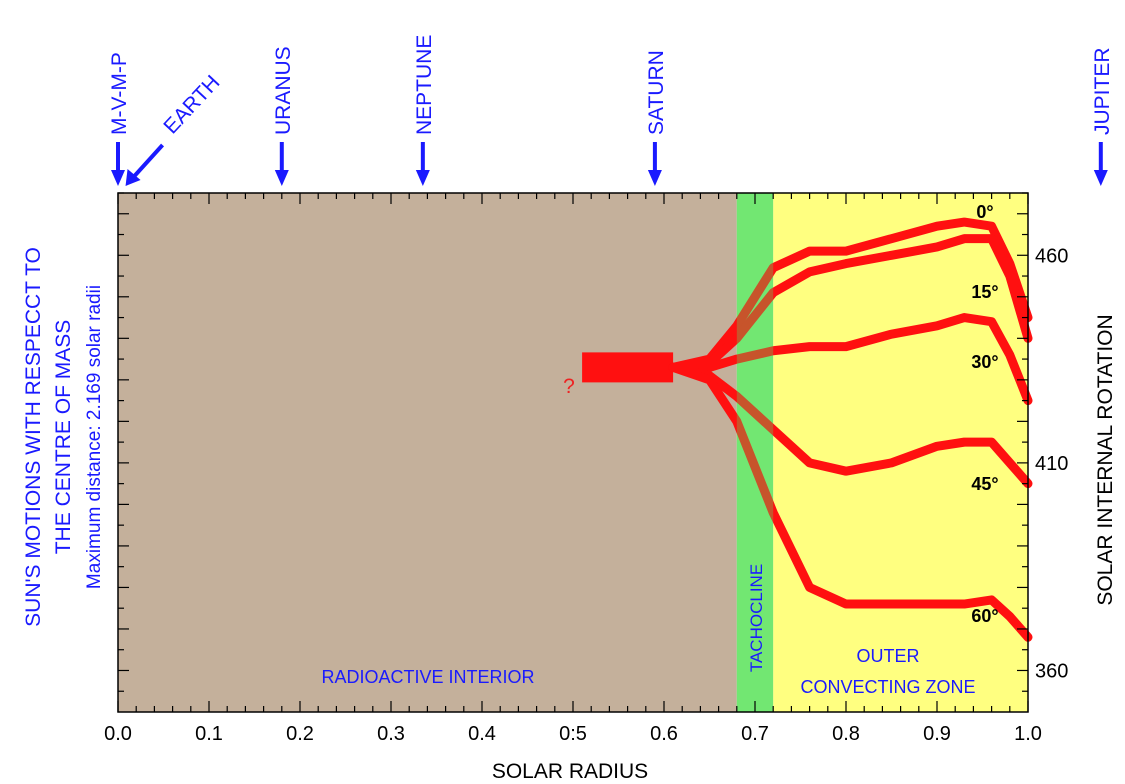 The height and width of the screenshot is (784, 1125). Describe the element at coordinates (755, 452) in the screenshot. I see `tachocline-overlay` at that location.